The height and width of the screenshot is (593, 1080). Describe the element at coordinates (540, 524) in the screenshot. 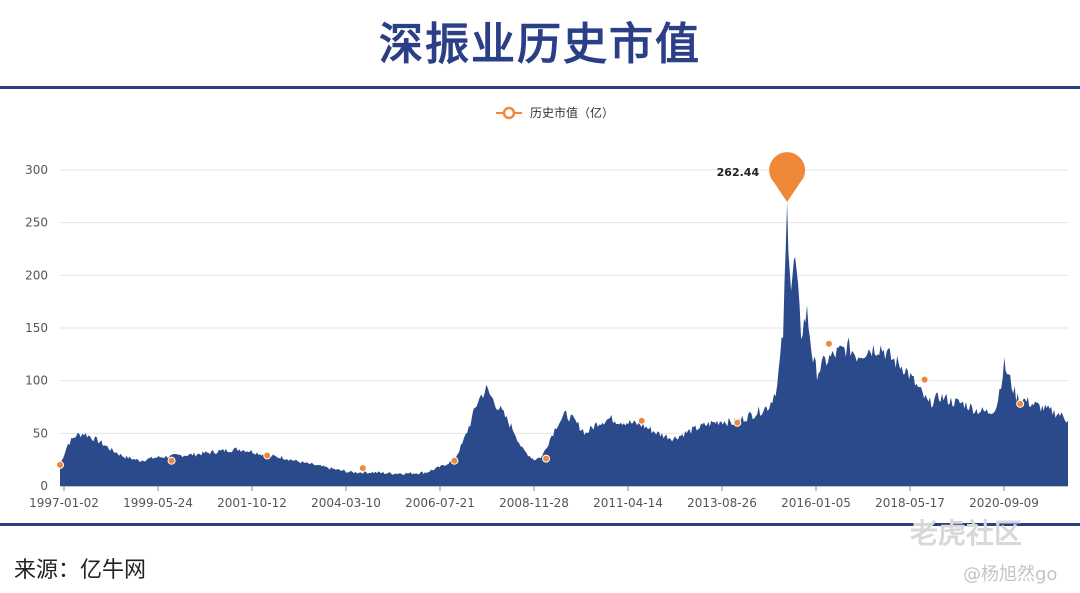

I see `footer-divider` at that location.